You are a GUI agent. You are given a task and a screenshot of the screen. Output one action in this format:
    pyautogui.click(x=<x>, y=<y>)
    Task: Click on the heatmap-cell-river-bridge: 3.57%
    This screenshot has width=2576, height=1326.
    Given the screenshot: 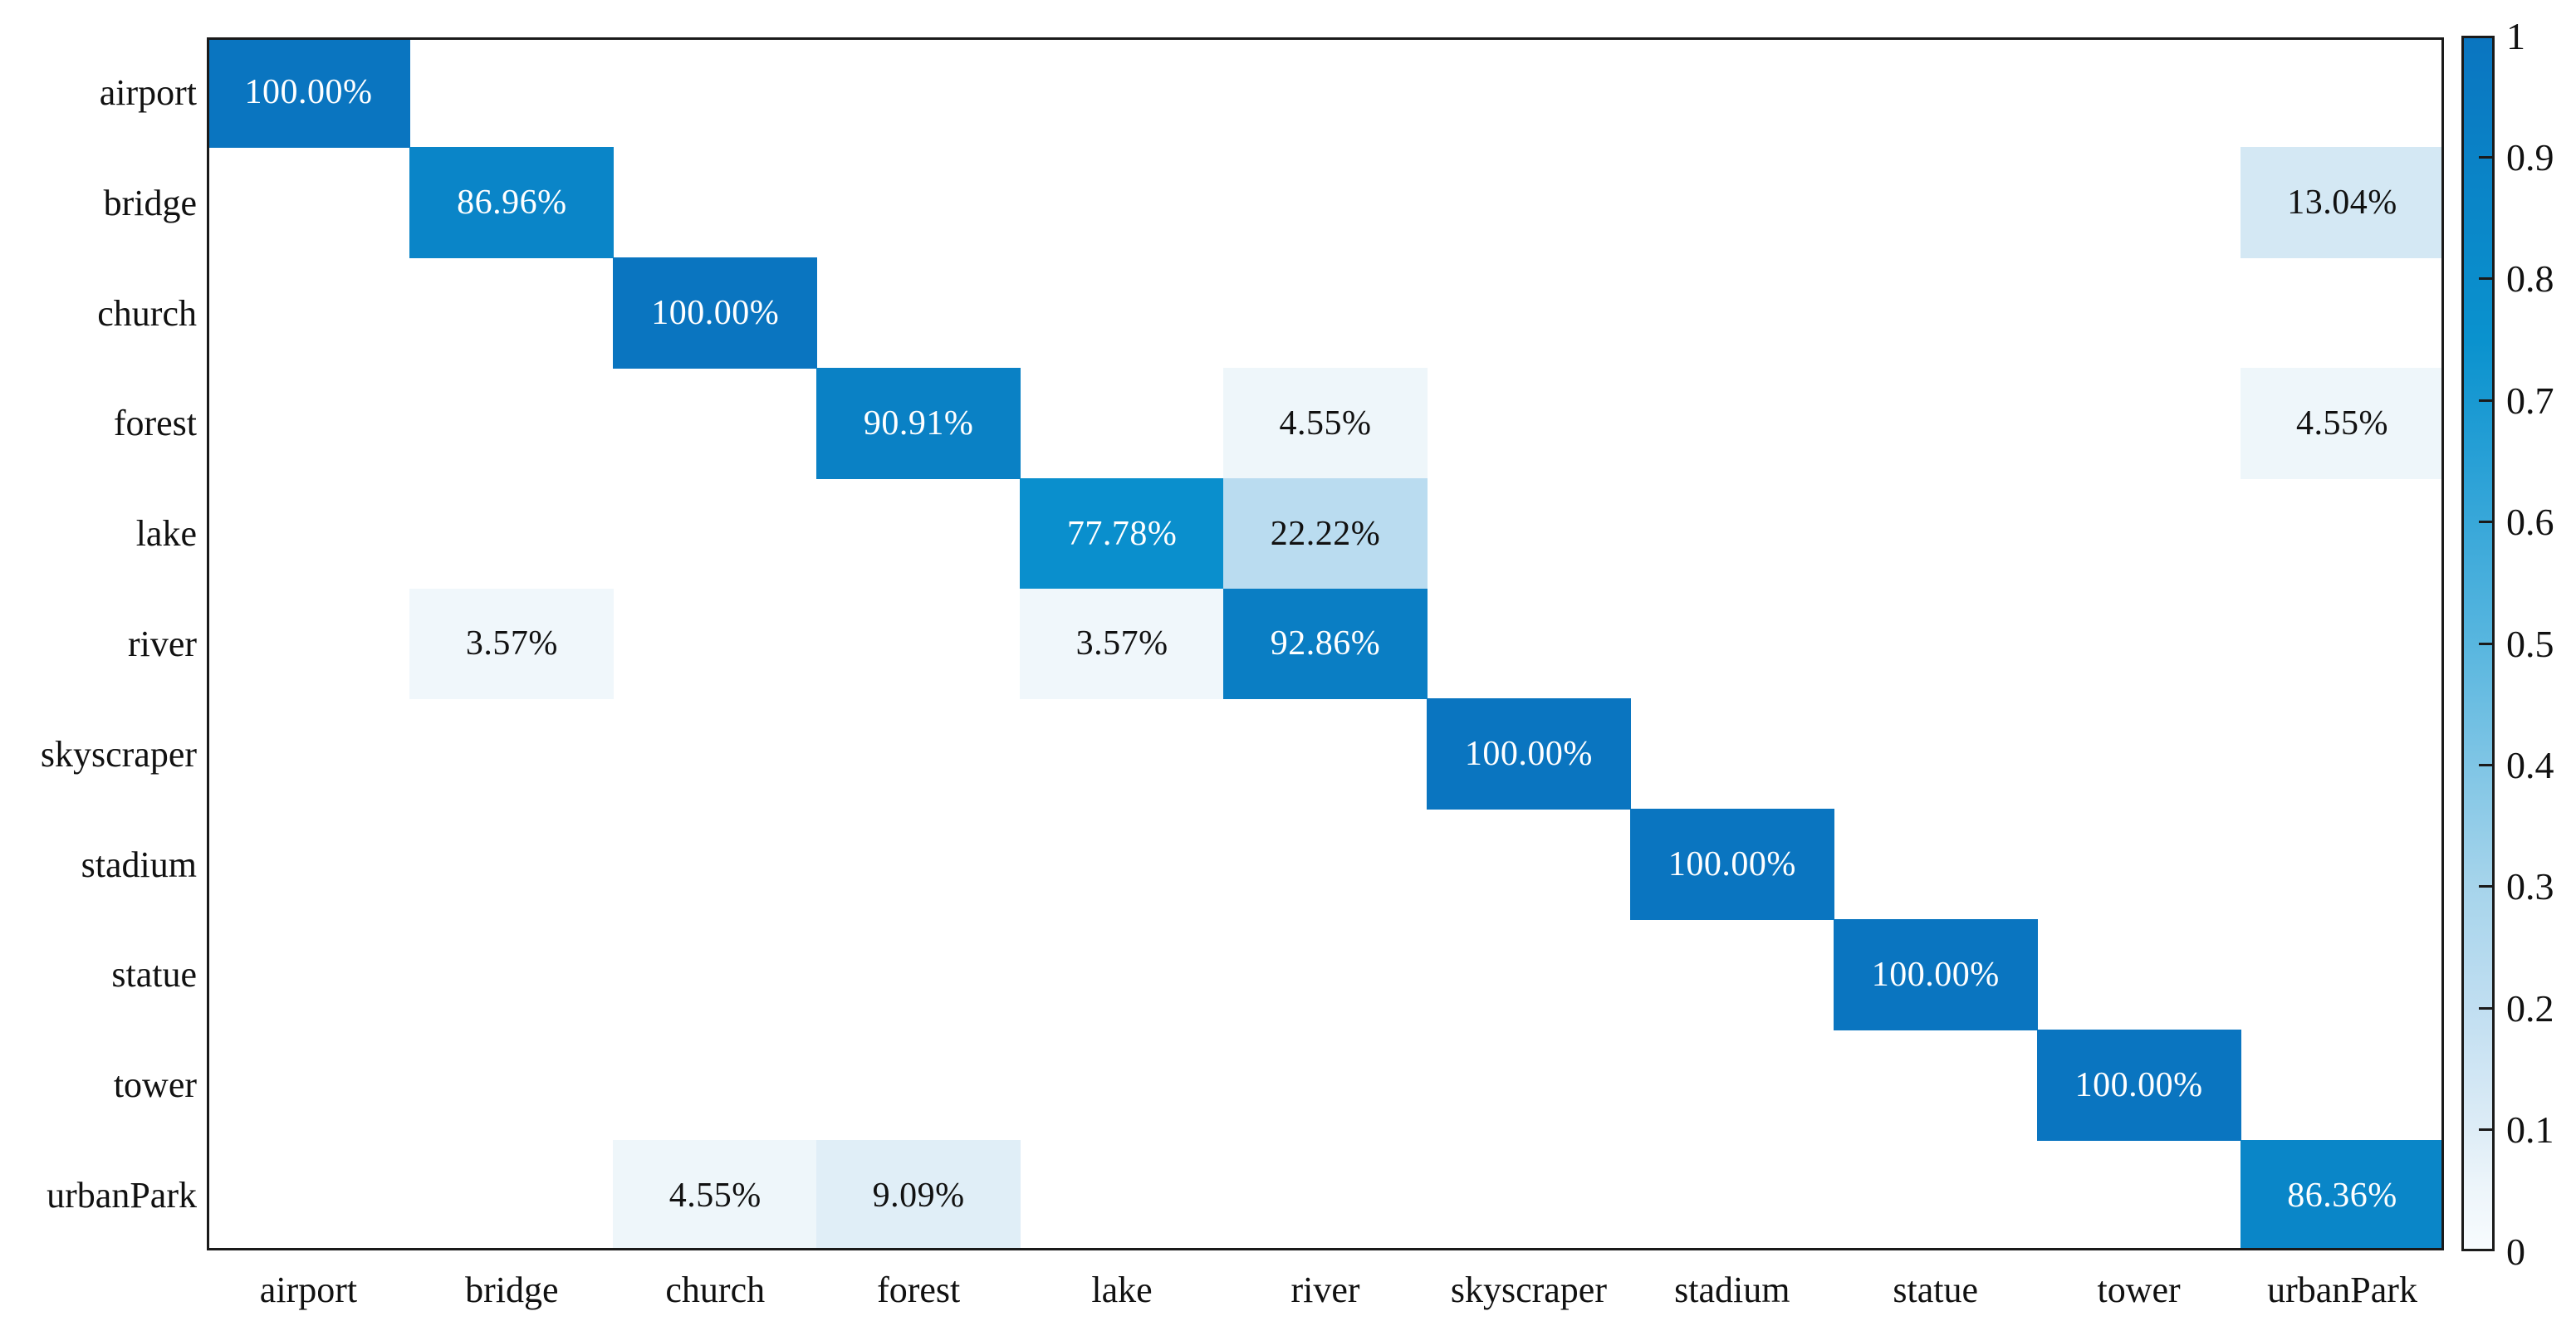 What is the action you would take?
    pyautogui.click(x=512, y=644)
    